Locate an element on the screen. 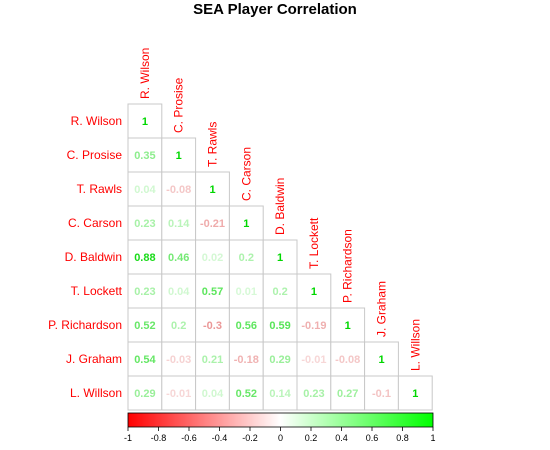 The width and height of the screenshot is (550, 450). column-label-p-richardson: P. Richardson is located at coordinates (348, 266).